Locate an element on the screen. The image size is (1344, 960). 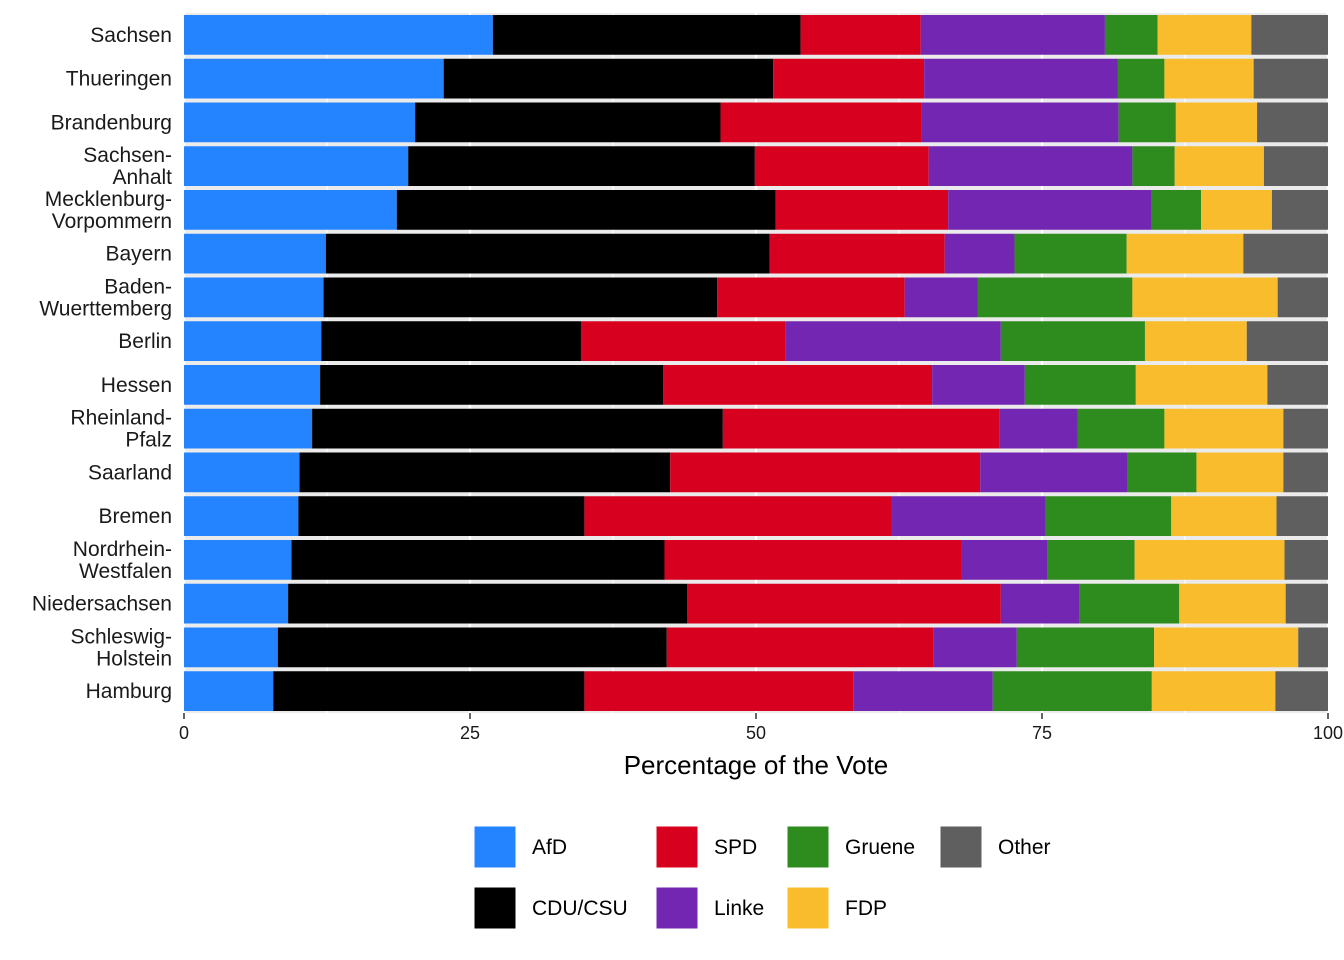
state-label: Bayern is located at coordinates (138, 254).